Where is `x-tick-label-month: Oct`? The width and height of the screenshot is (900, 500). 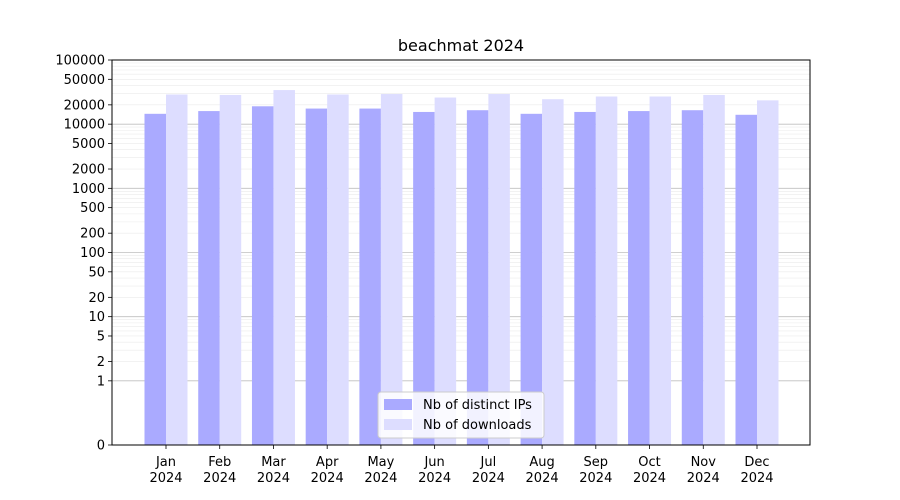
x-tick-label-month: Oct is located at coordinates (649, 462).